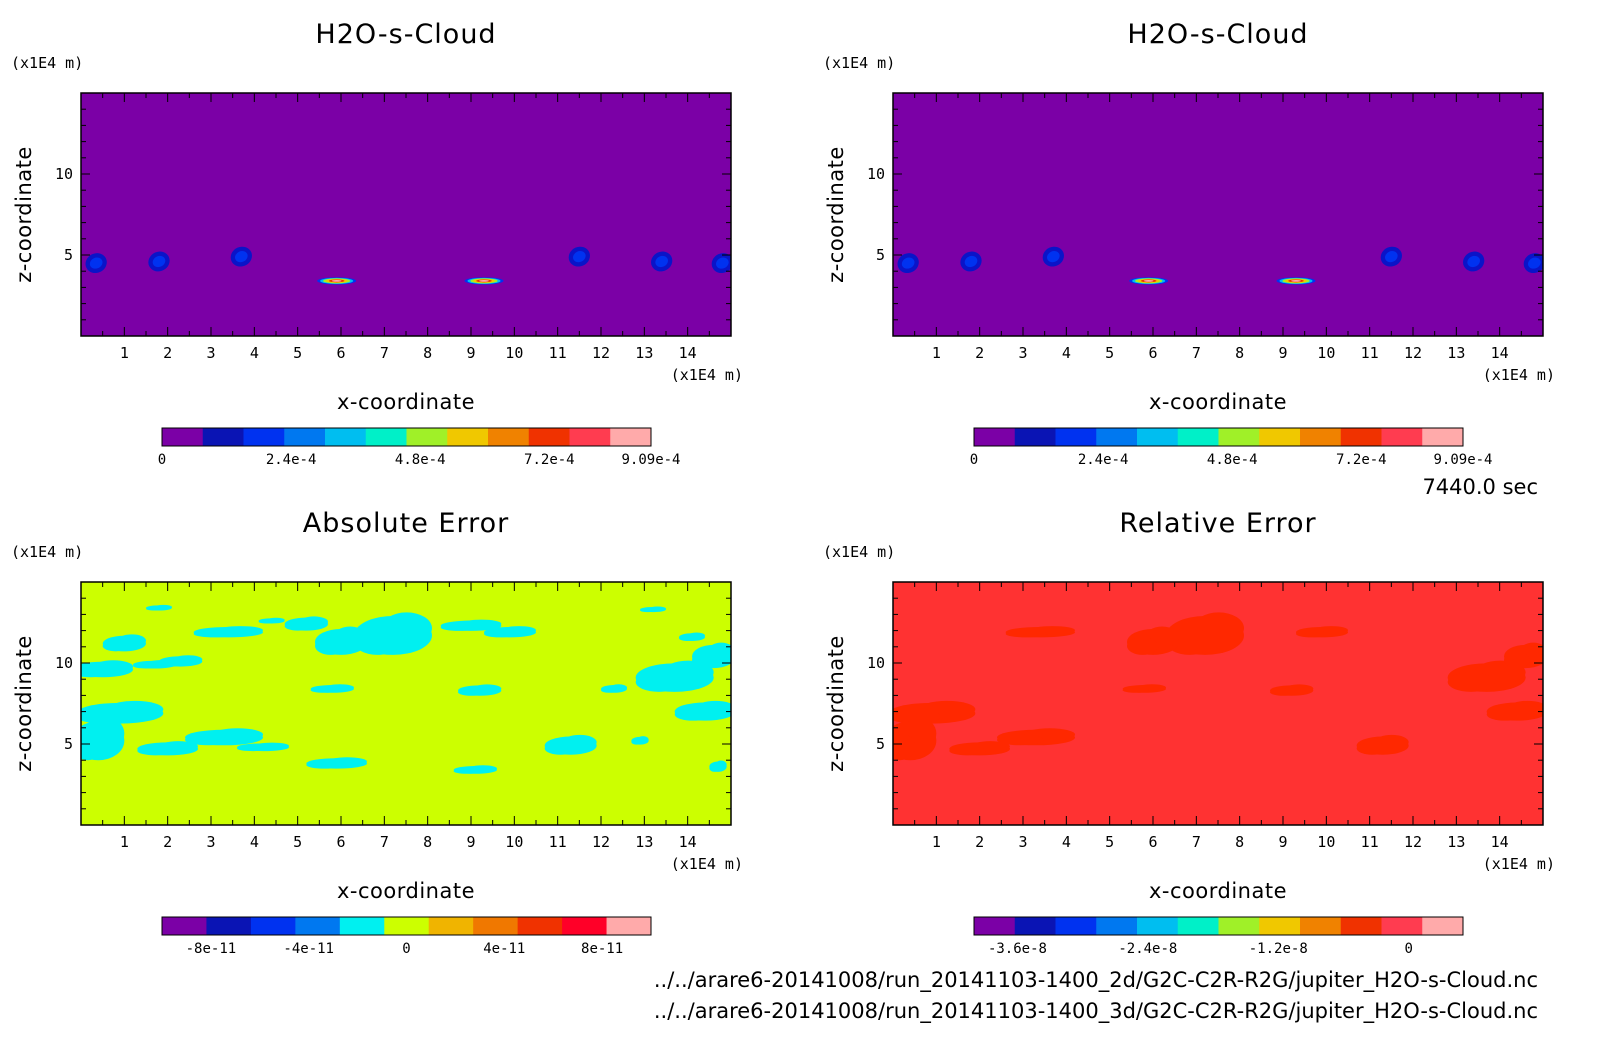 Image resolution: width=1604 pixels, height=1059 pixels. What do you see at coordinates (406, 926) in the screenshot?
I see `colorbar-frame` at bounding box center [406, 926].